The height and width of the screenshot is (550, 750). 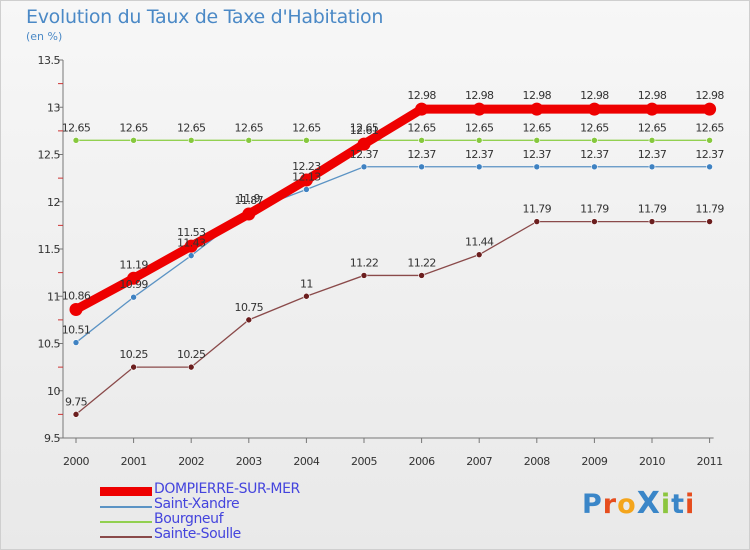 I want to click on data-label: 12.23, so click(x=306, y=166).